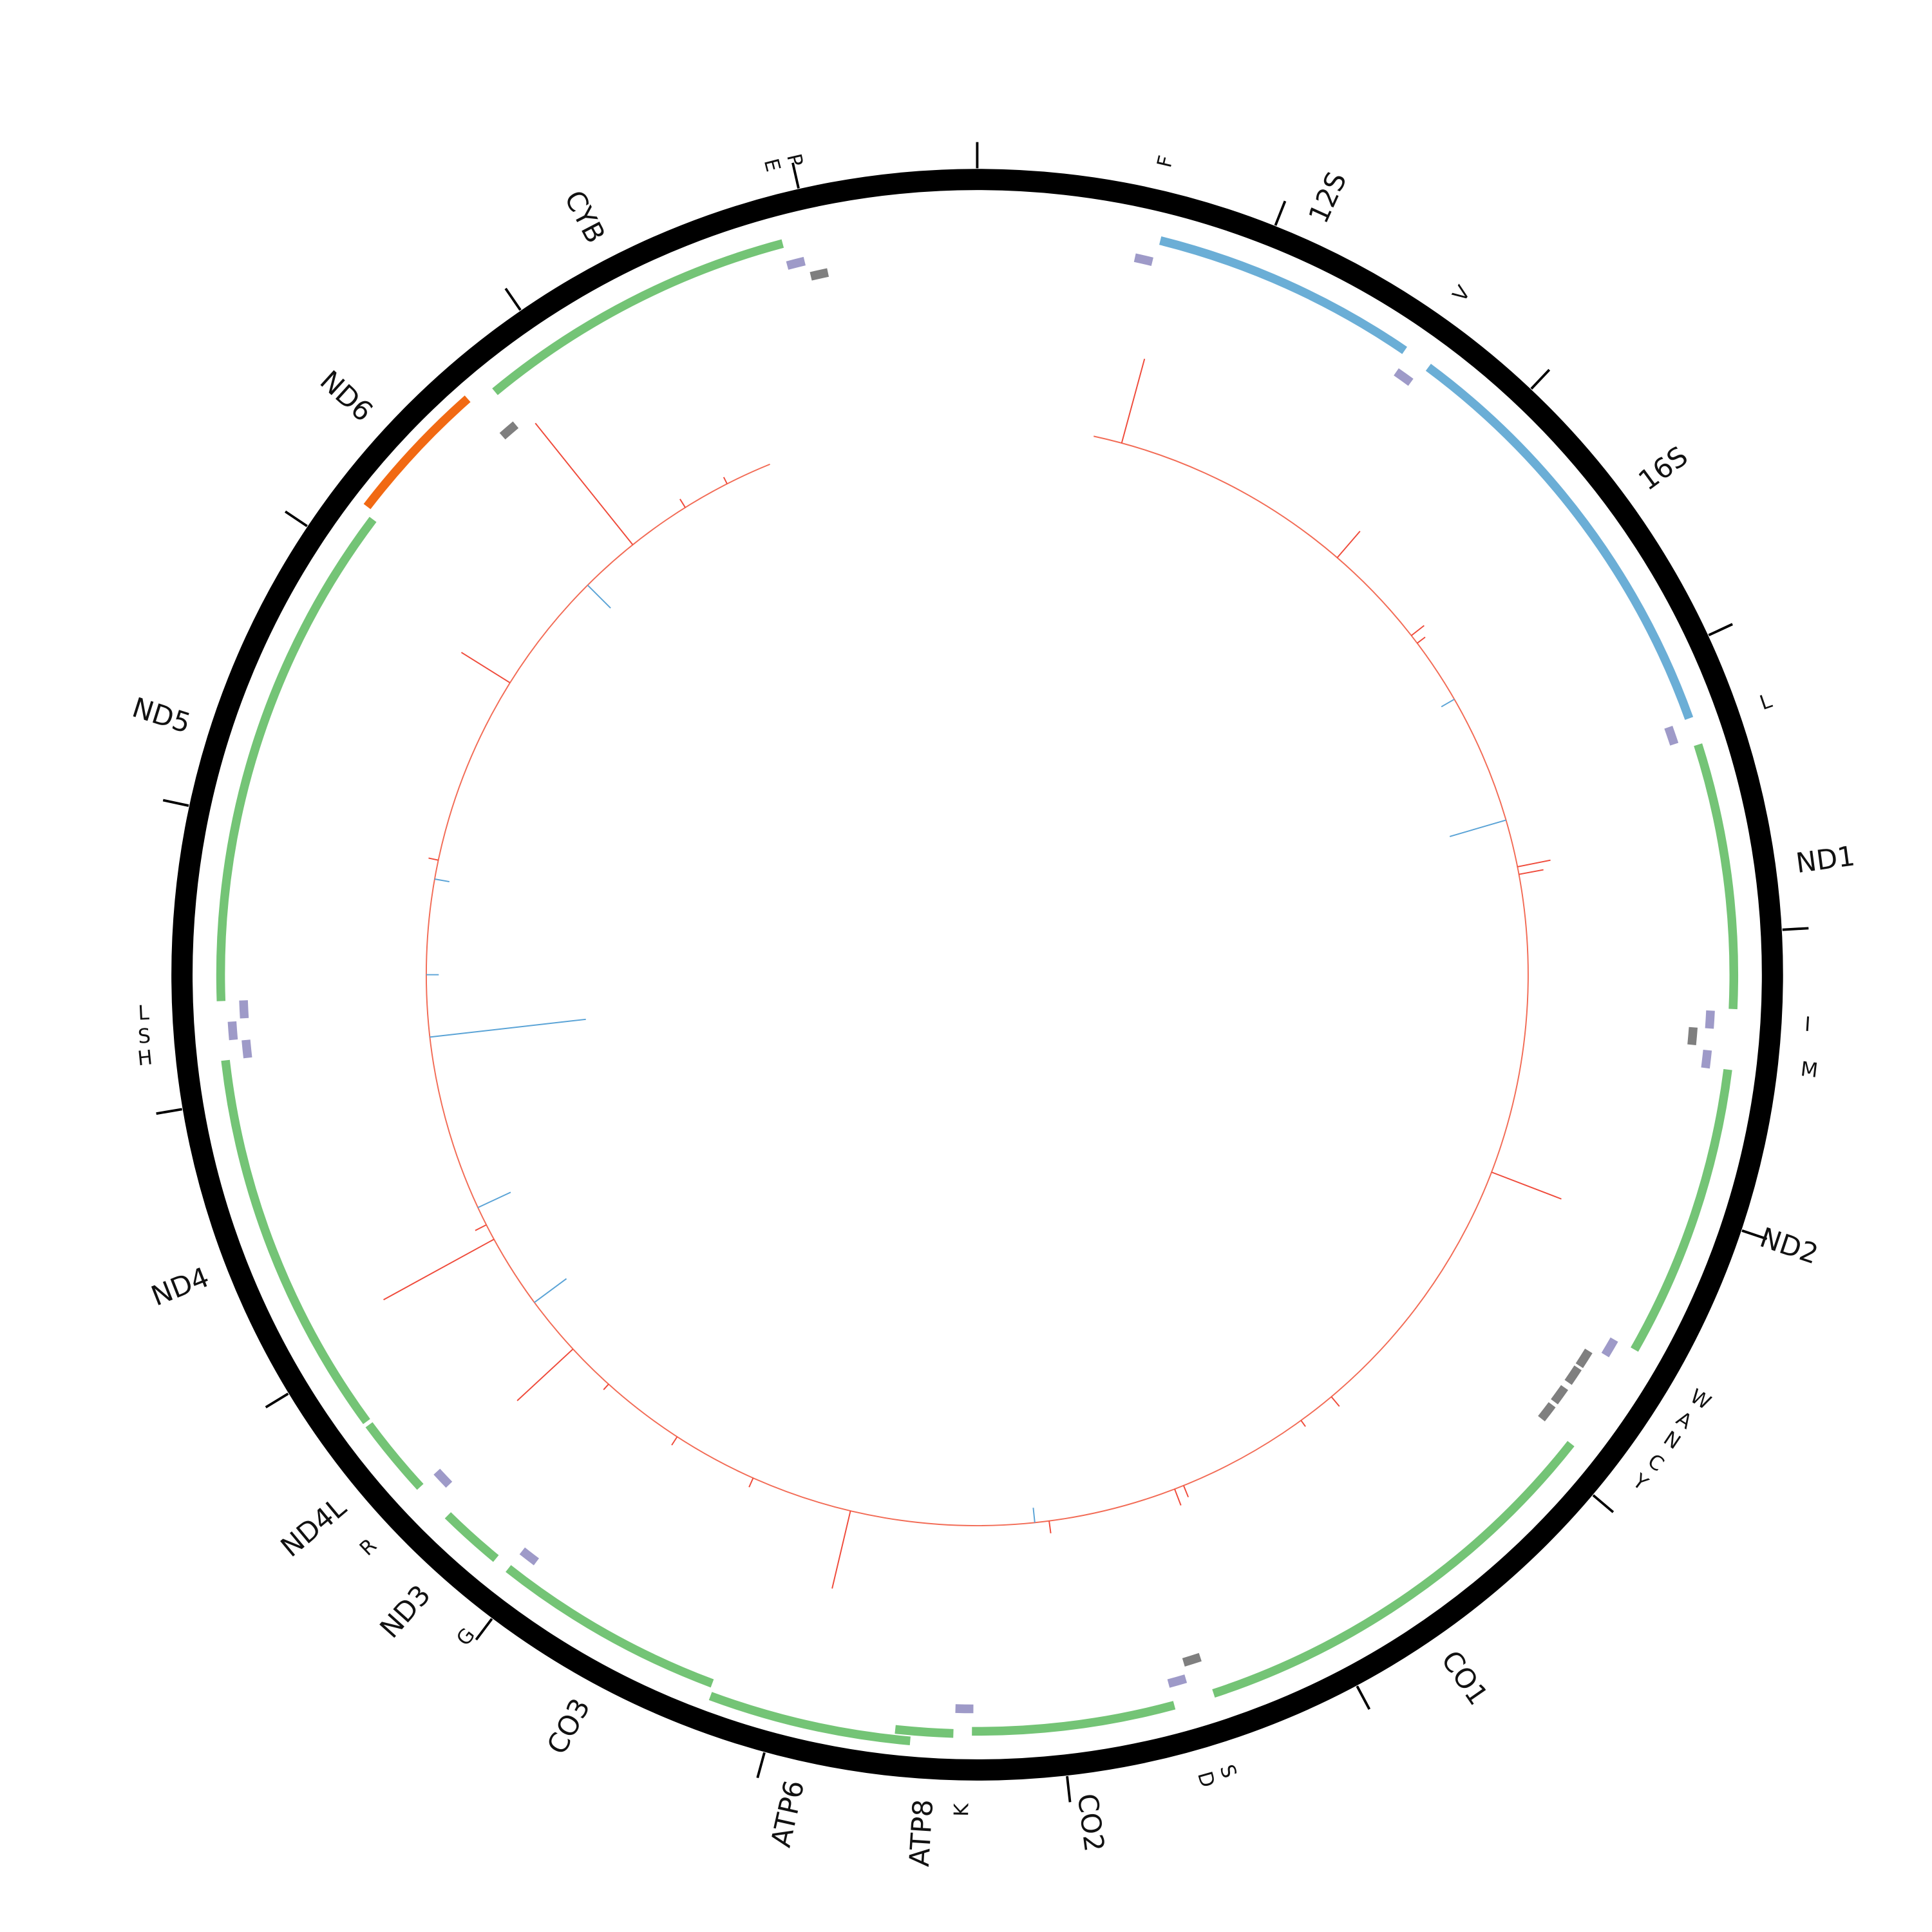 Image resolution: width=1932 pixels, height=1932 pixels. What do you see at coordinates (794, 159) in the screenshot?
I see `trna-label: P` at bounding box center [794, 159].